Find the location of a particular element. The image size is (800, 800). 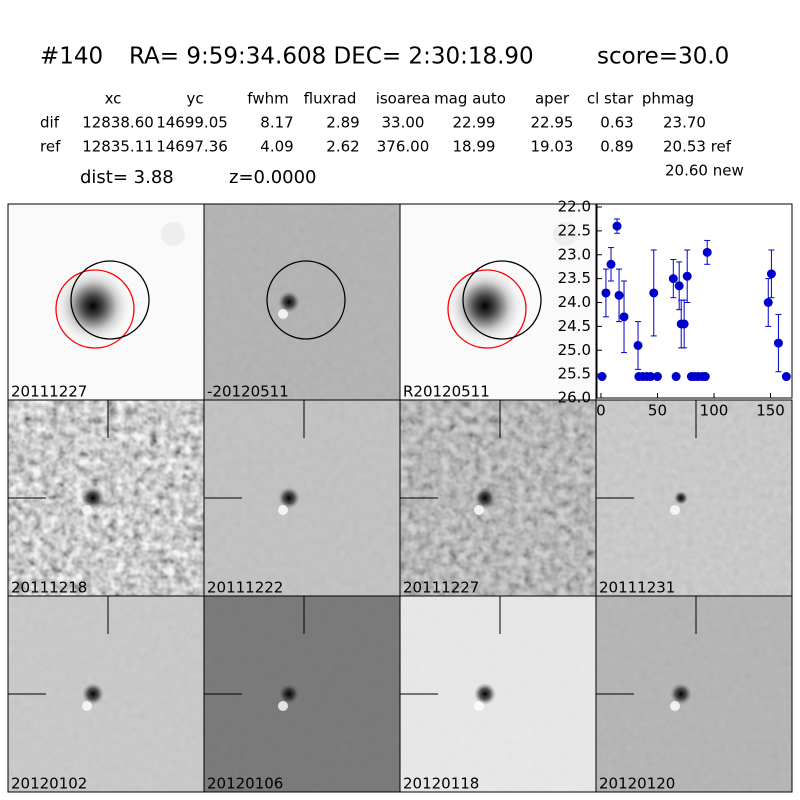

plot-bg is located at coordinates (694, 301).